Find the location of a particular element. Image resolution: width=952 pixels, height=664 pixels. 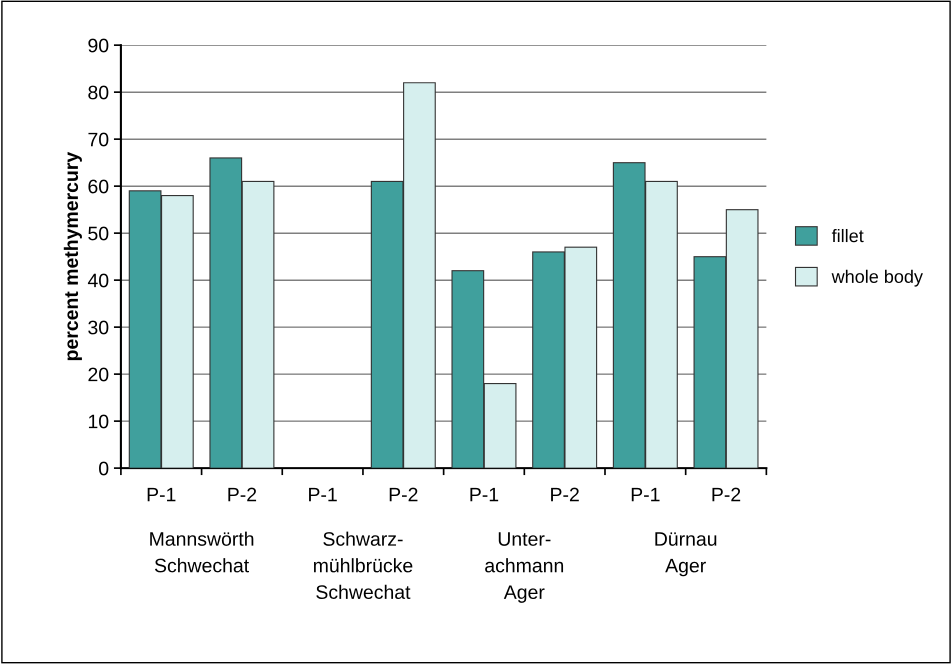

y-tick-label: 60 is located at coordinates (98, 187).